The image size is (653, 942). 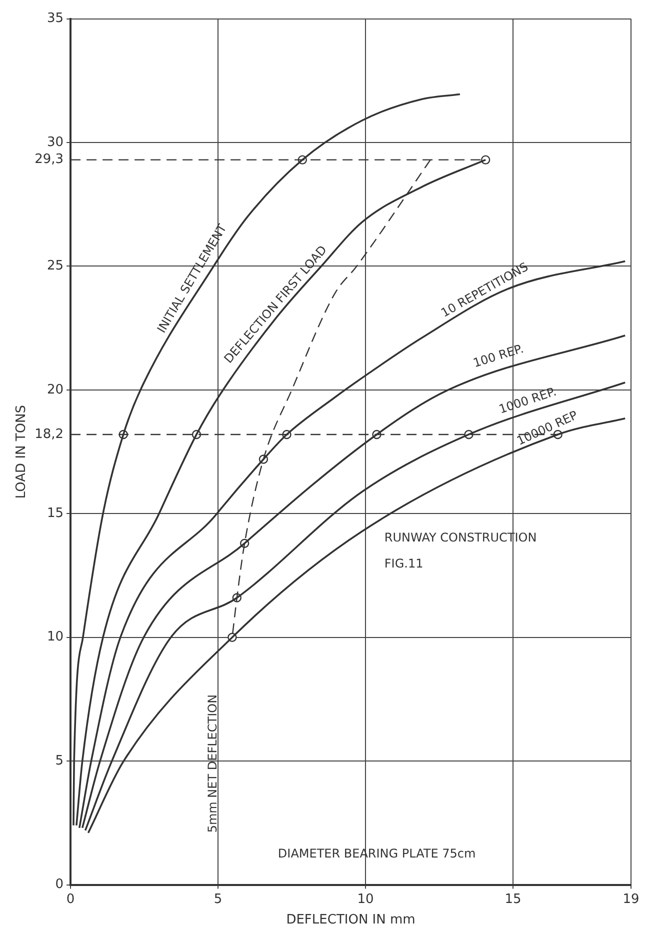 What do you see at coordinates (49, 434) in the screenshot?
I see `y-tick-label: 18,2` at bounding box center [49, 434].